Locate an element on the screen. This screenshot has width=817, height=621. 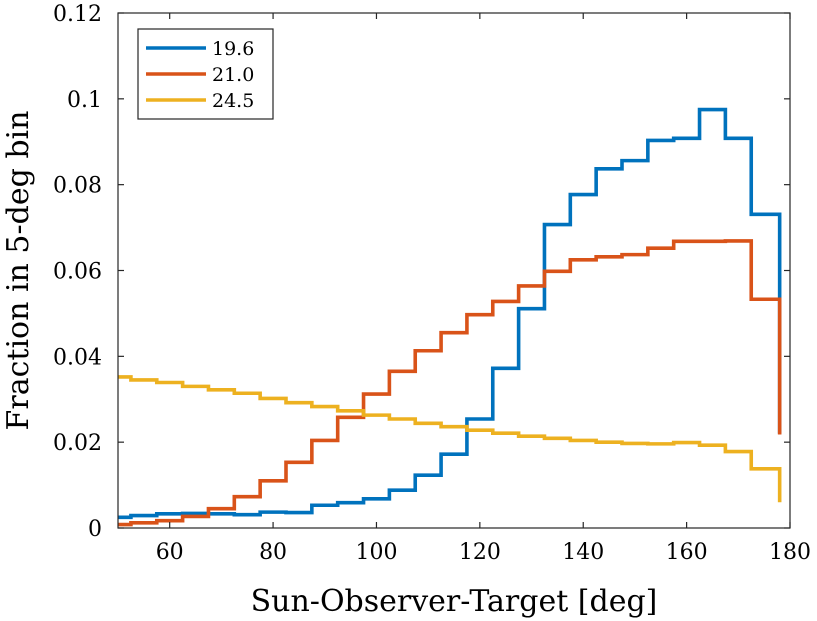
y-tick-label: 0.02 is located at coordinates (77, 443).